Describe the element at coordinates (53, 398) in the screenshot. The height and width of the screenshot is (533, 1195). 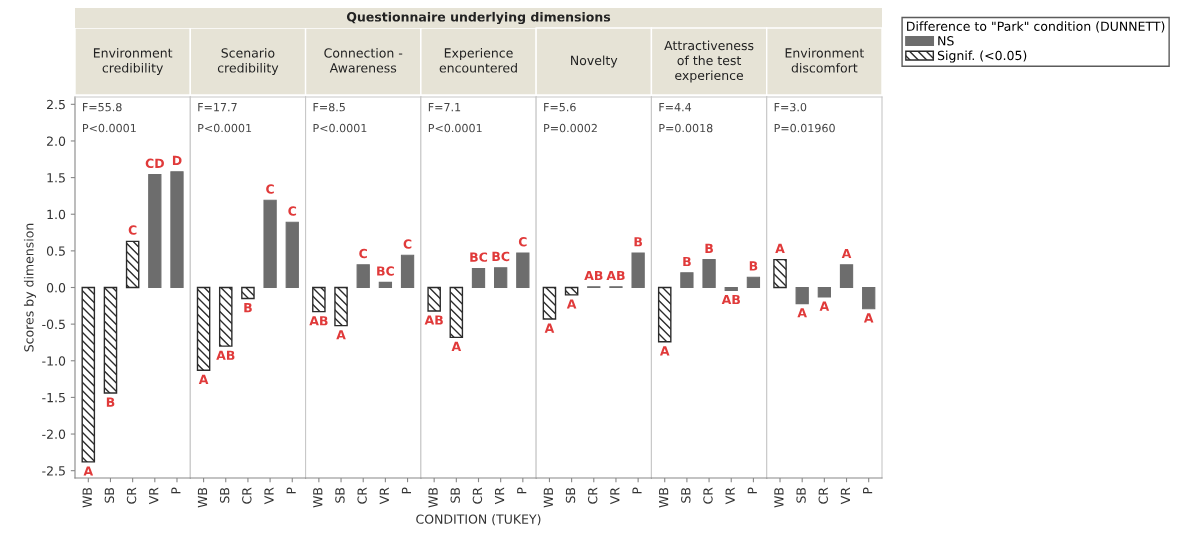
I see `y-tick-label: -1.5` at that location.